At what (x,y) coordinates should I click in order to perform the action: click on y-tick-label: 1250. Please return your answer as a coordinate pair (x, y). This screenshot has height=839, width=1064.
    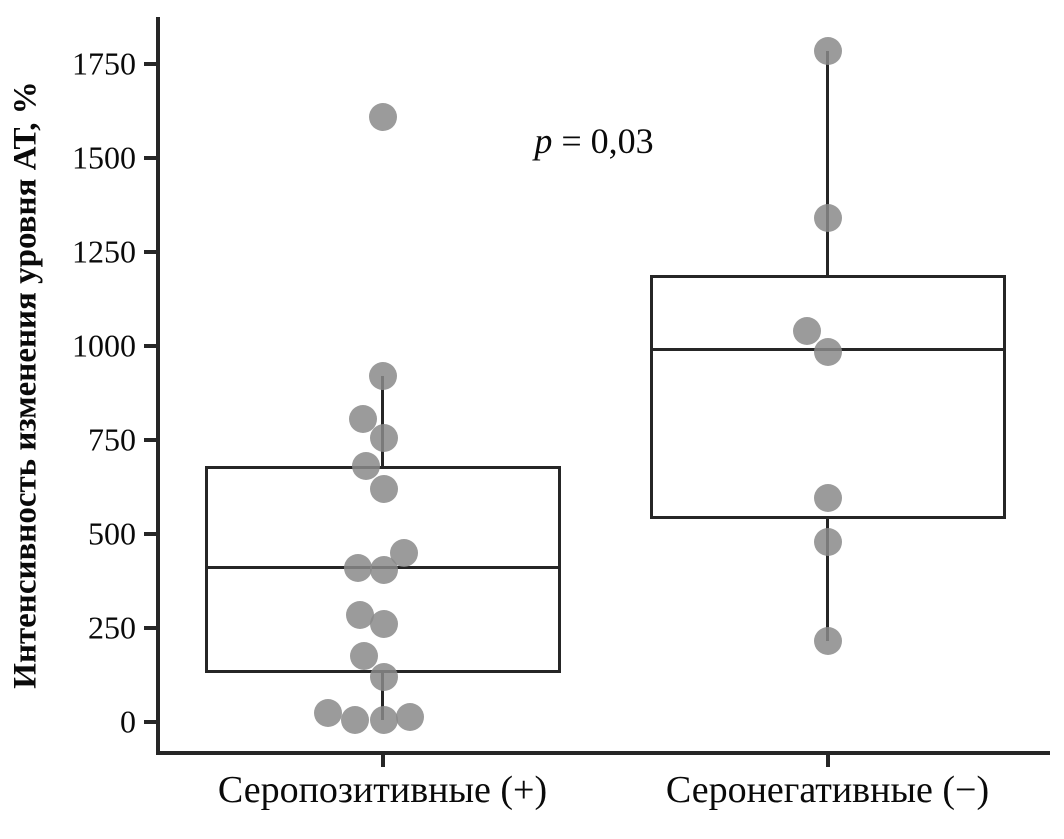
    Looking at the image, I should click on (104, 251).